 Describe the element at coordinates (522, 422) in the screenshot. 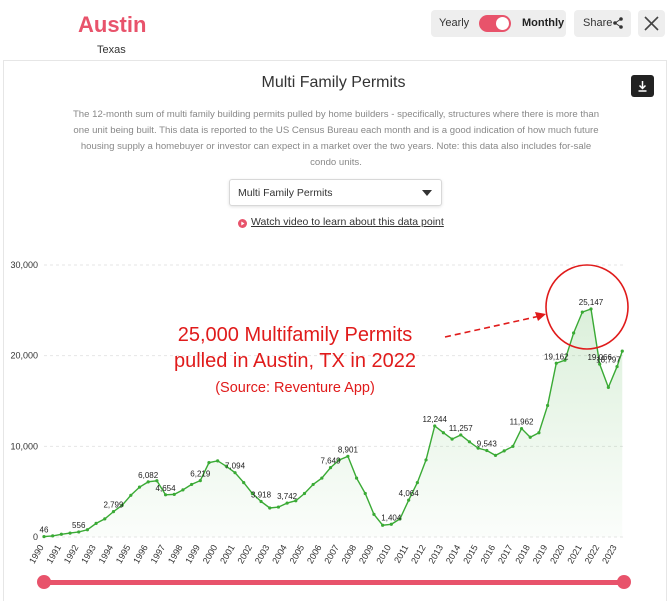

I see `data-label: 11,962` at that location.